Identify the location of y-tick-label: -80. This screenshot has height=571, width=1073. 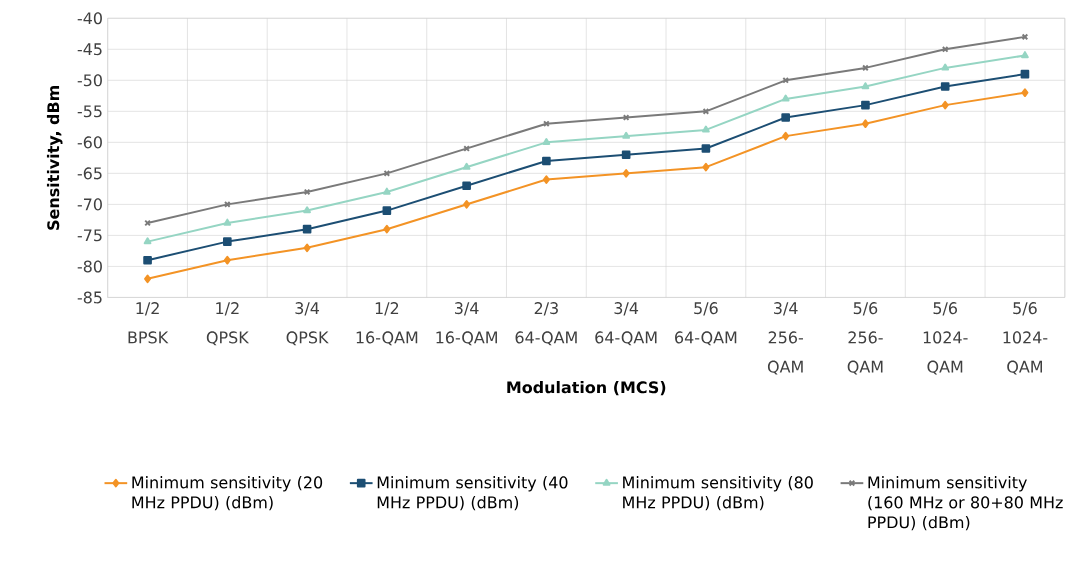
(89, 266).